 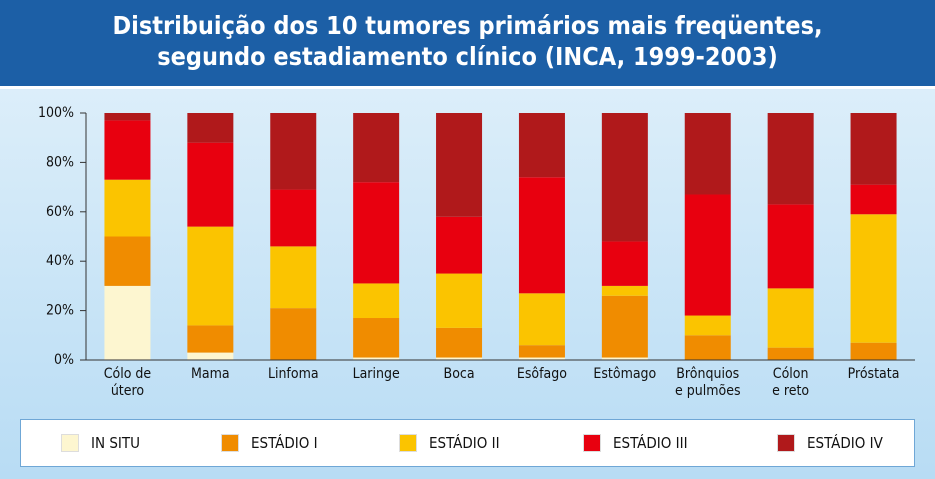 What do you see at coordinates (127, 382) in the screenshot?
I see `x-tick-label: Cólo de útero` at bounding box center [127, 382].